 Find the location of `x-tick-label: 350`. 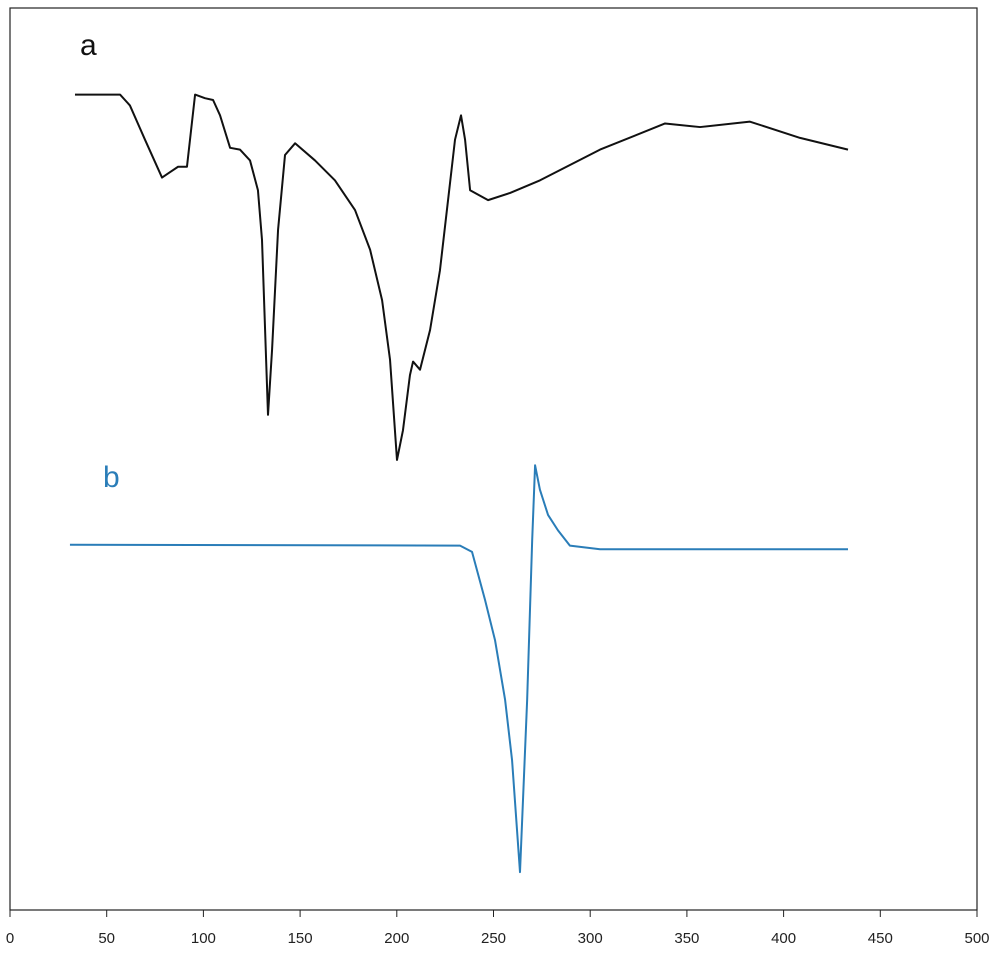

x-tick-label: 350 is located at coordinates (686, 938).